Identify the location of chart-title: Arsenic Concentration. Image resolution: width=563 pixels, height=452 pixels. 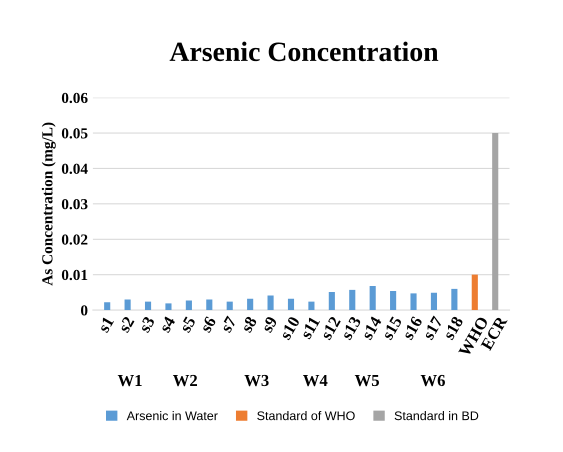
(304, 52).